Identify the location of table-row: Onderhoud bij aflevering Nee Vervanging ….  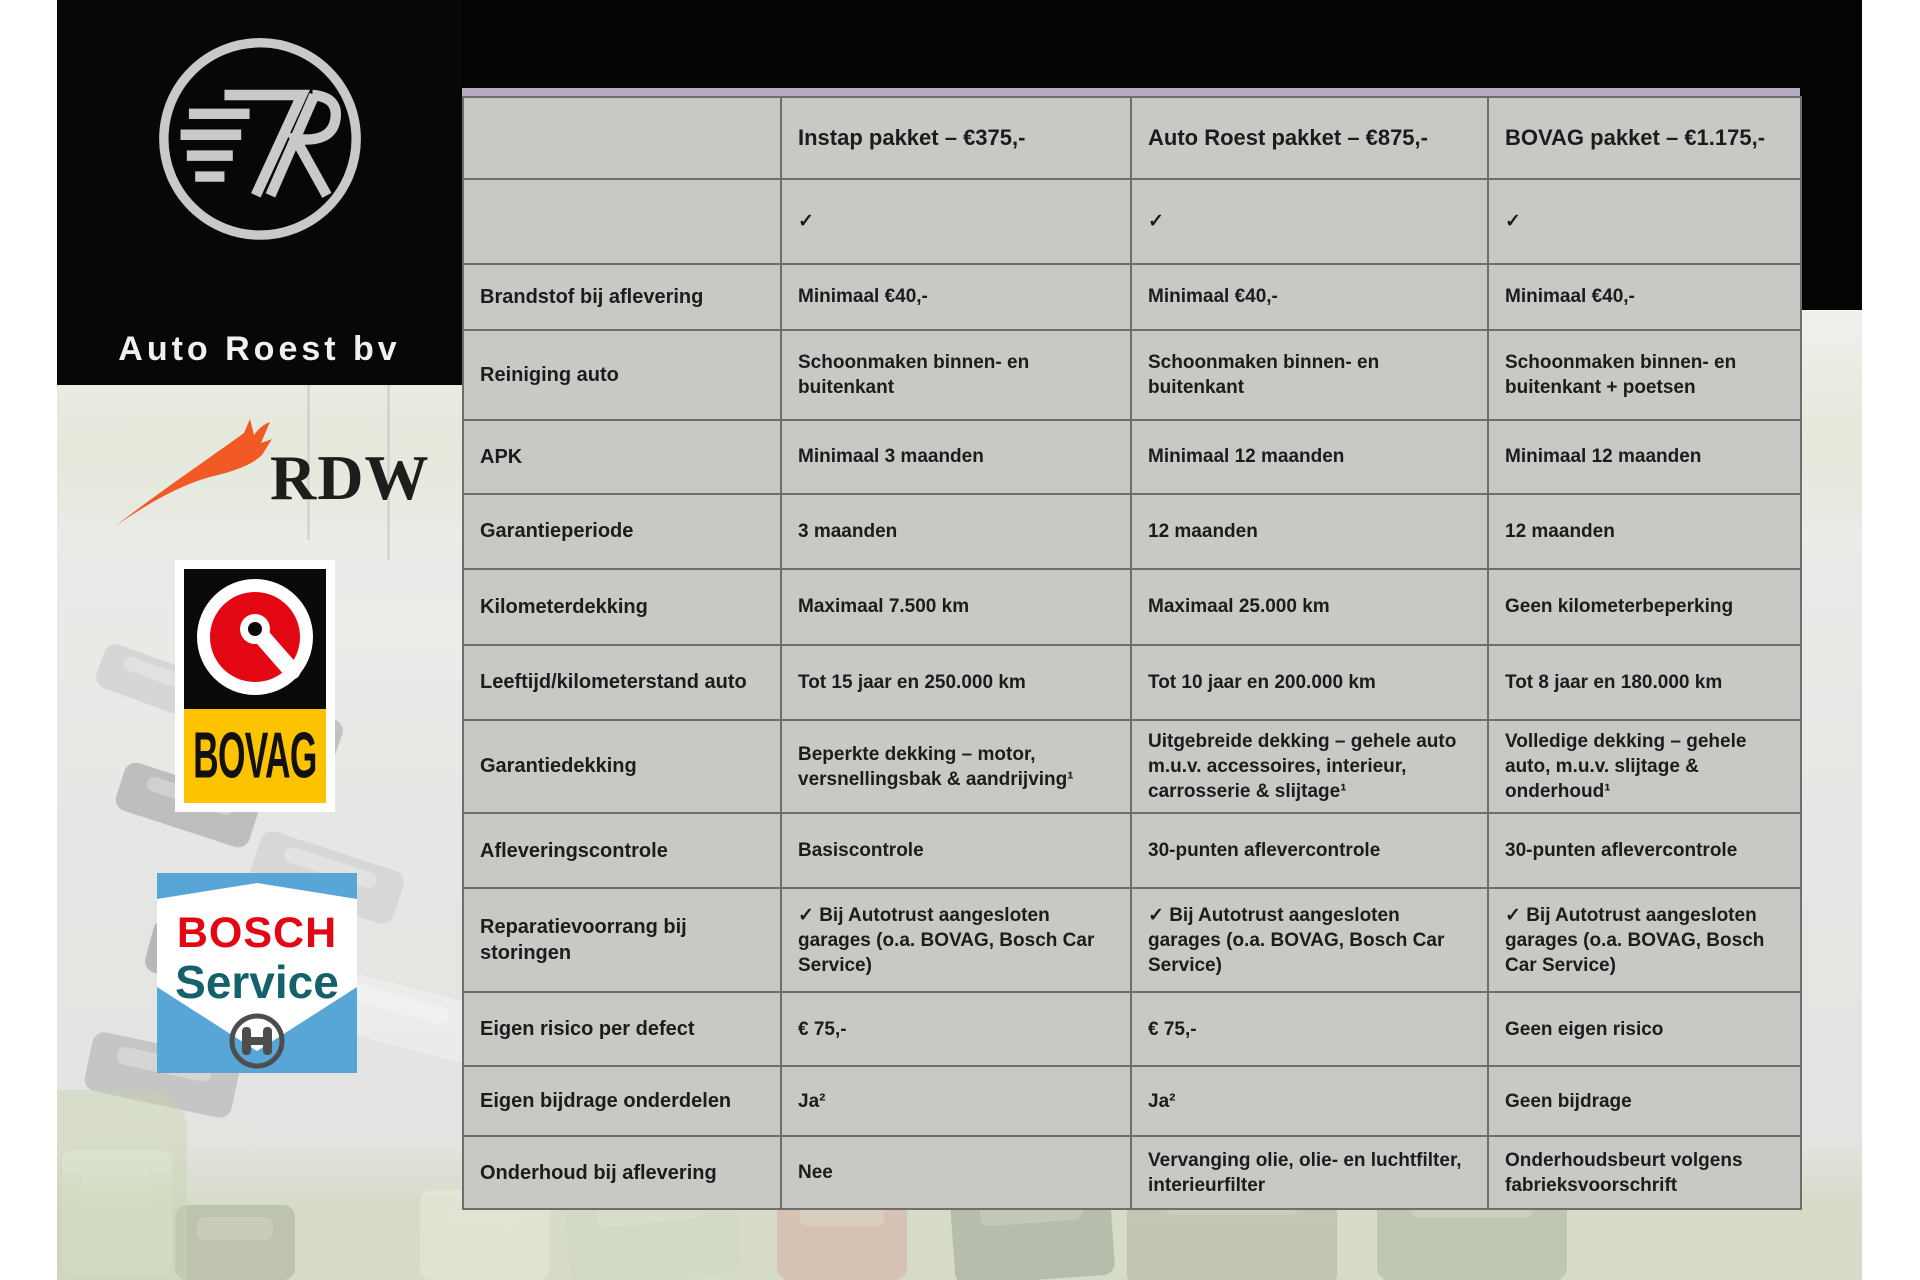
(1132, 1173).